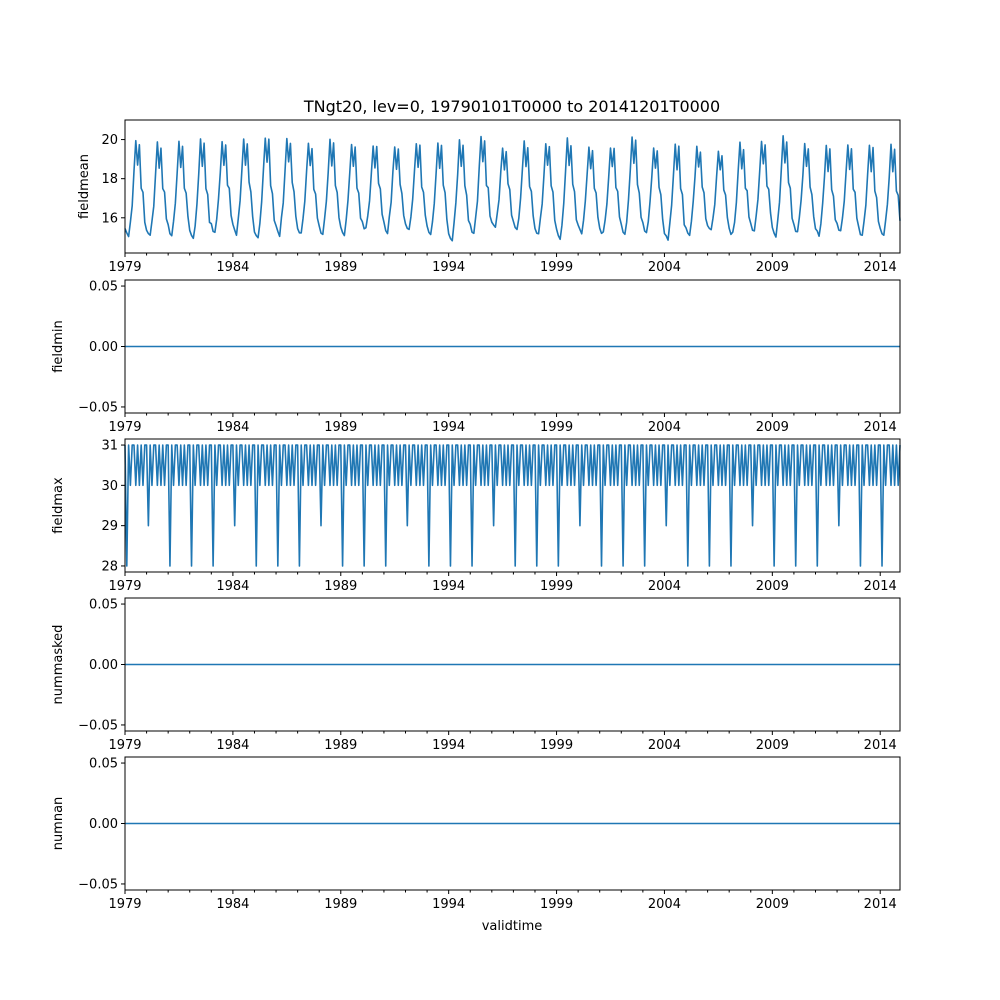 This screenshot has width=1000, height=1000. I want to click on fieldmax-series-line, so click(512, 505).